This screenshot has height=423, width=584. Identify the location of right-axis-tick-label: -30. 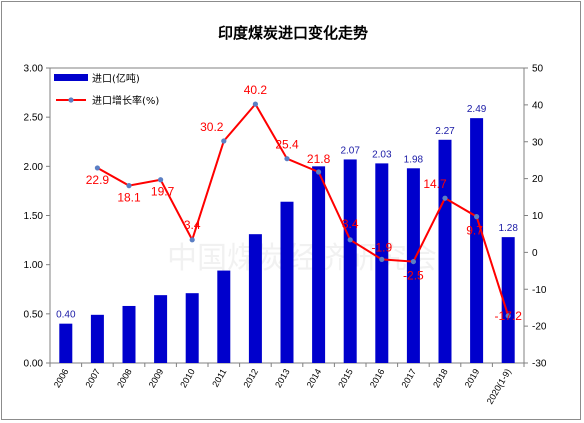
(539, 364).